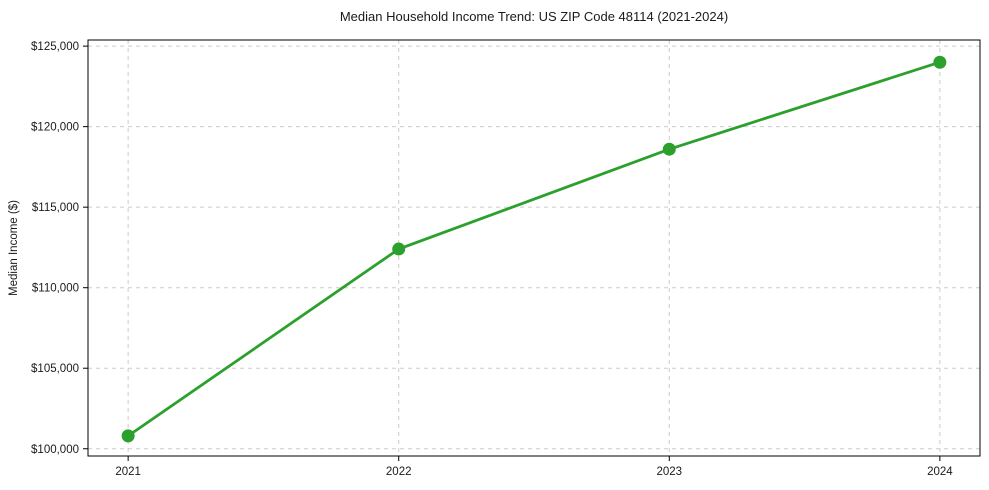  I want to click on y-tick-label: $120,000, so click(55, 128).